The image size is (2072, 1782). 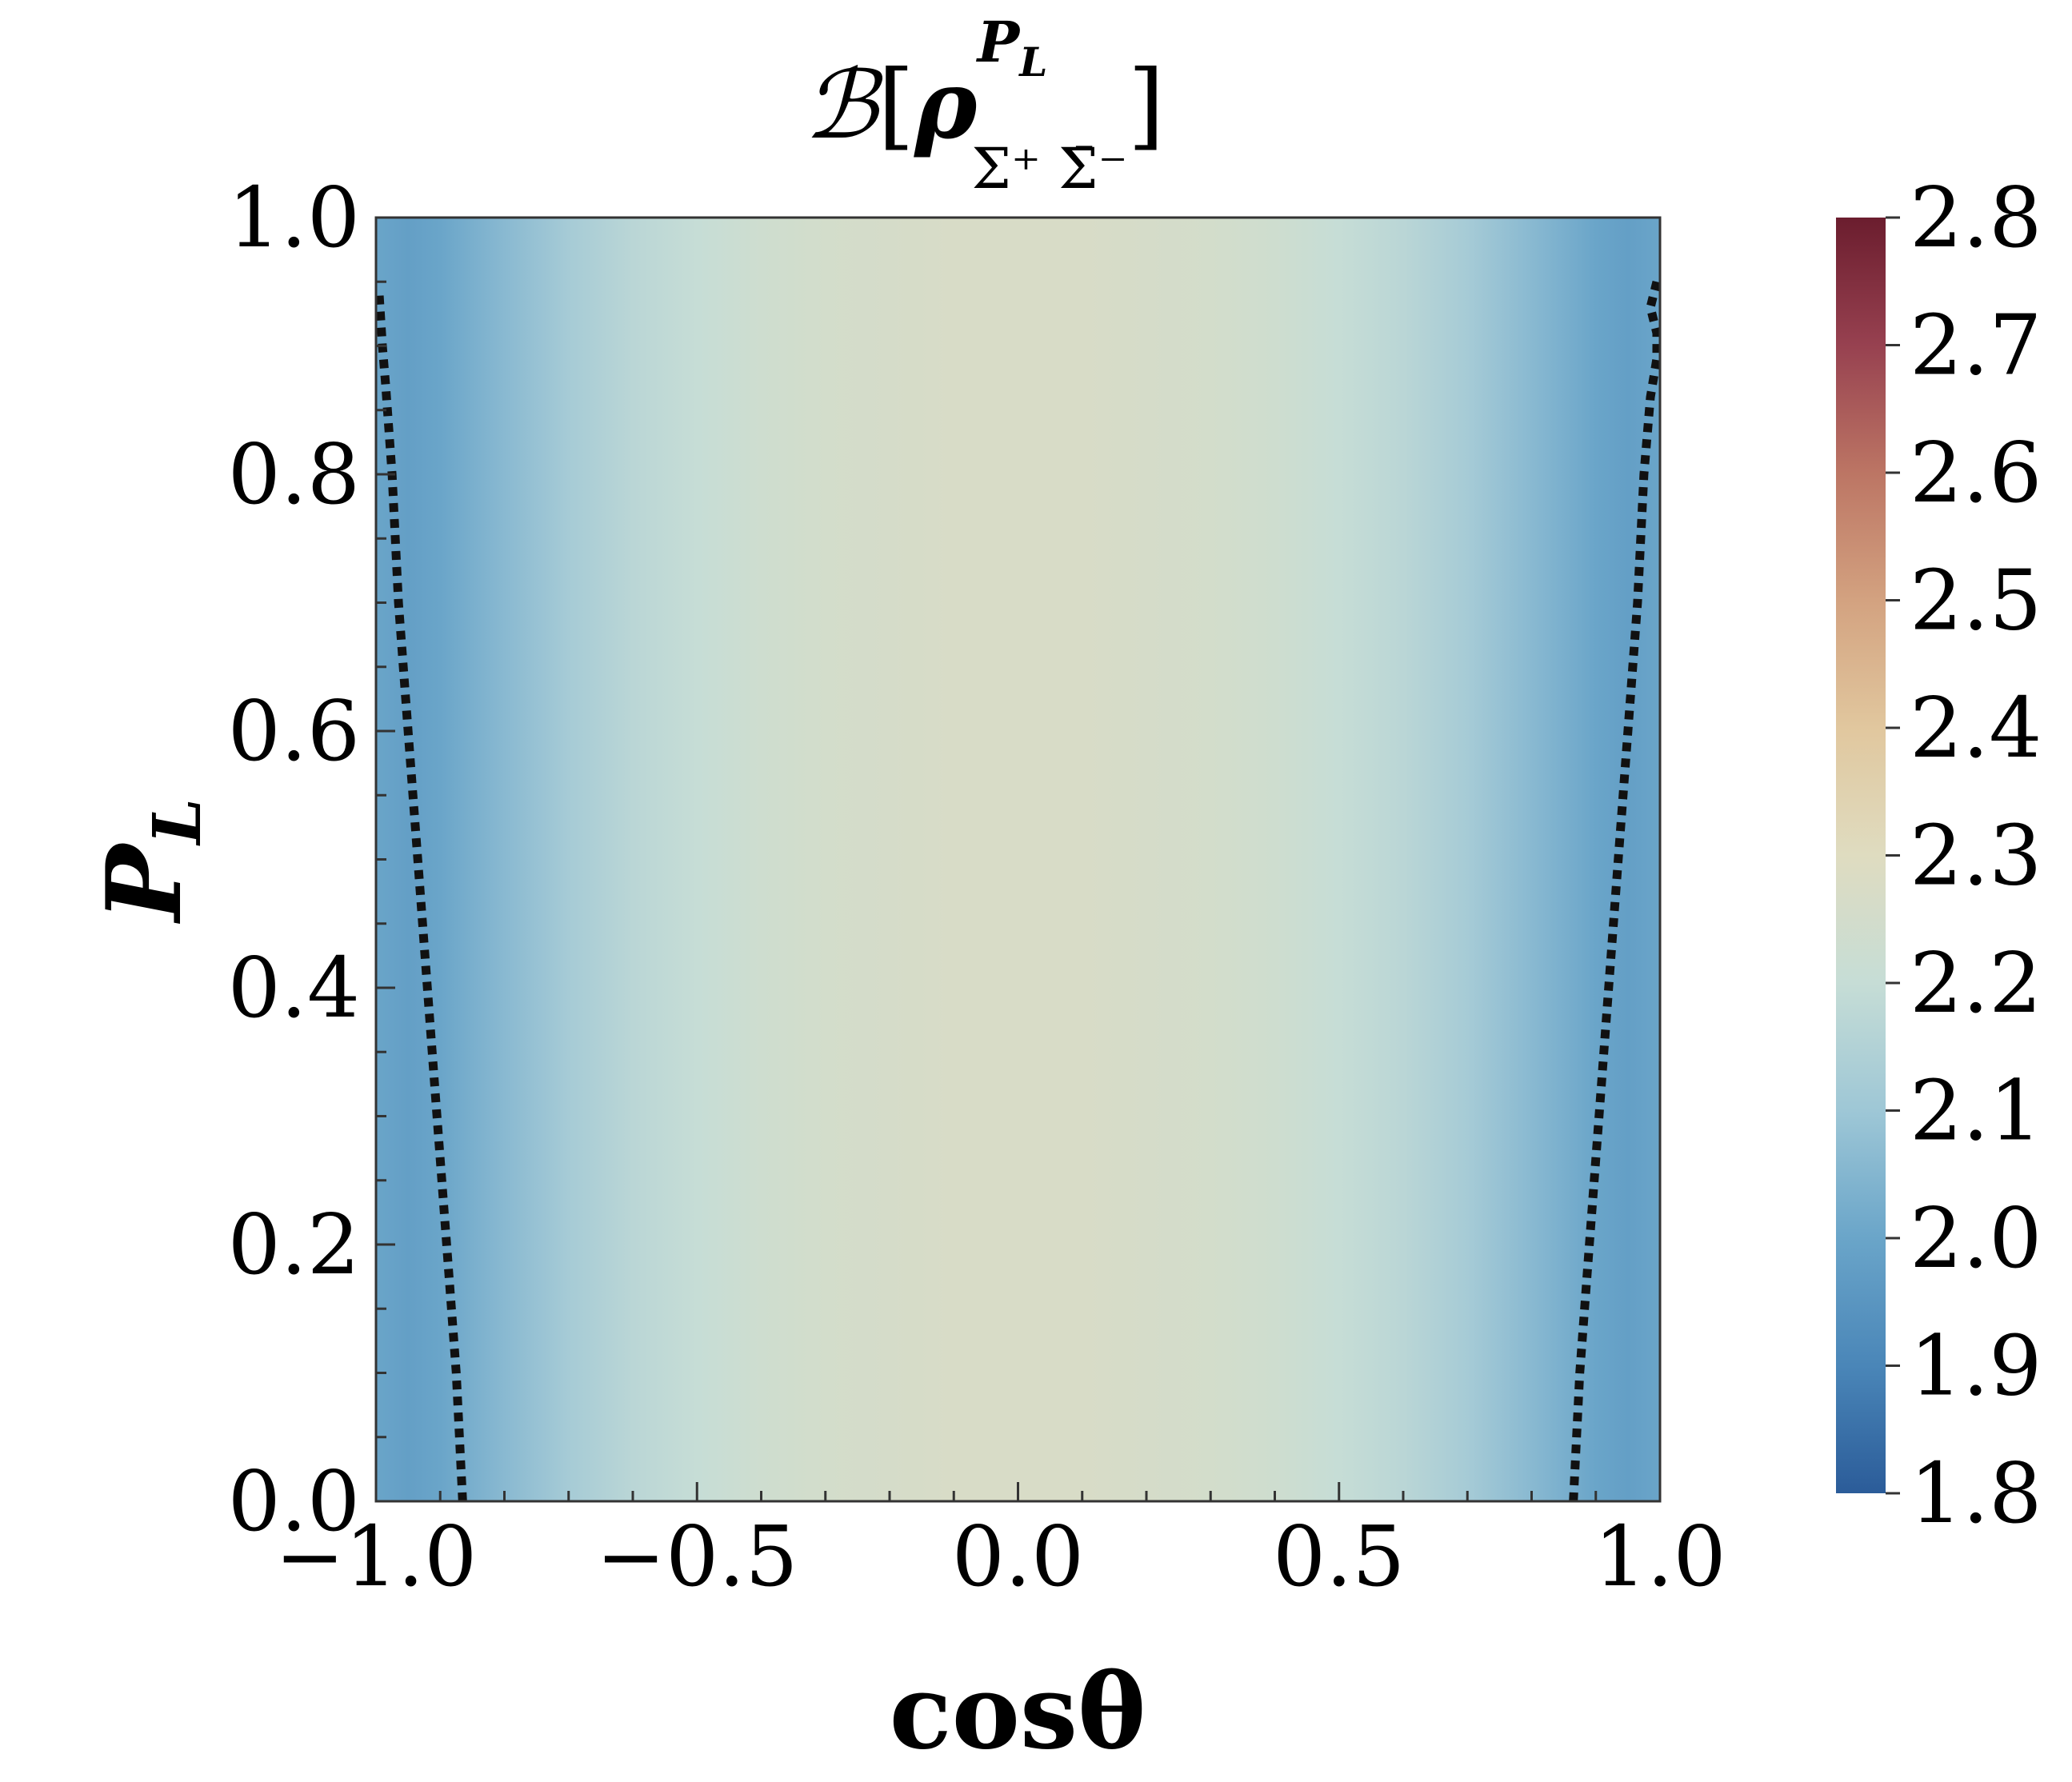 I want to click on colorbar-tick-label: 2.7, so click(x=1976, y=345).